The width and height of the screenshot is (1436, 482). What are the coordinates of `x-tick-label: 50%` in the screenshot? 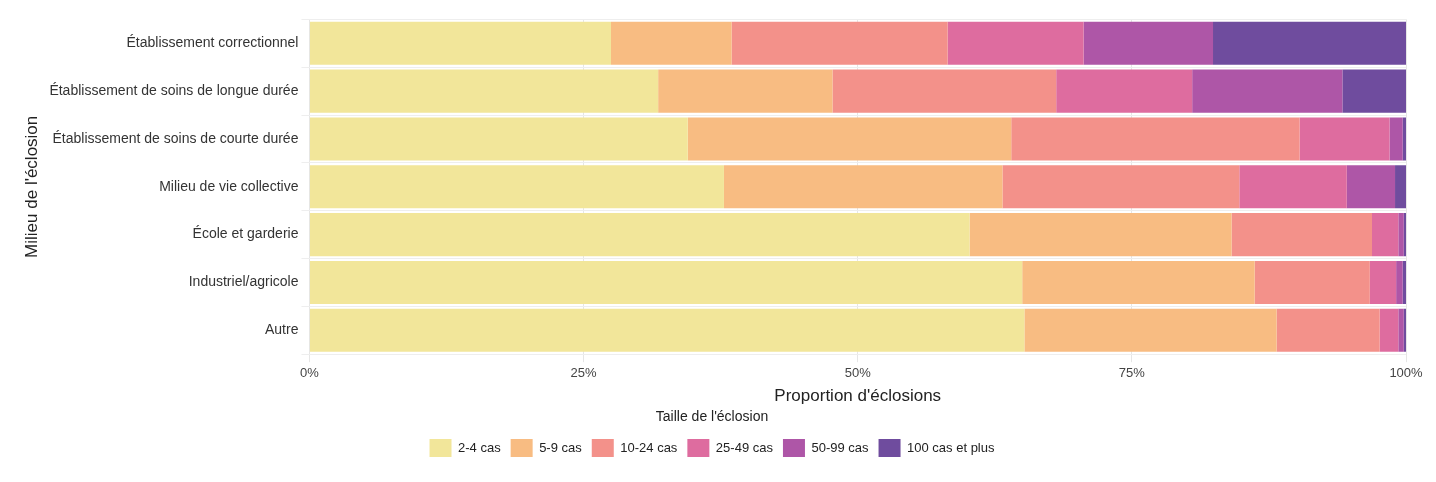 It's located at (858, 372).